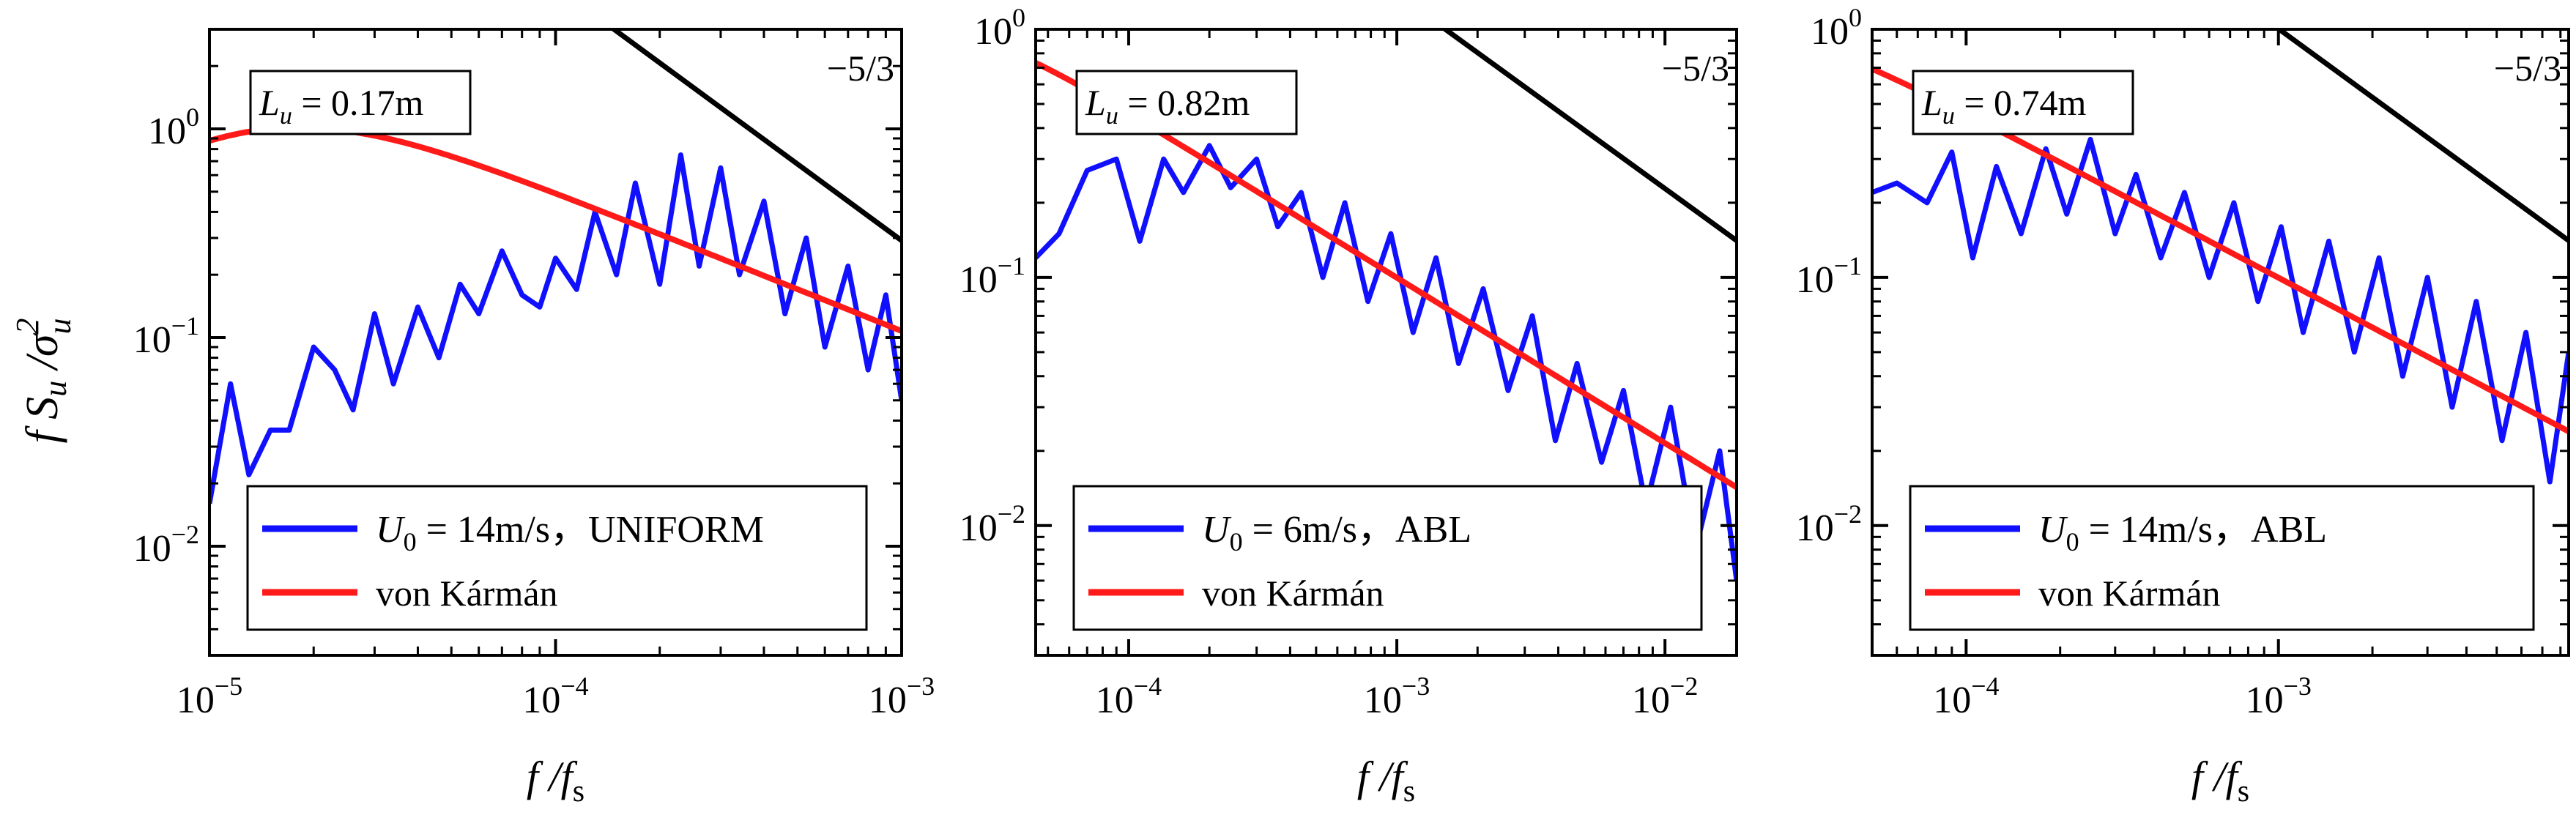  I want to click on series-line-von-karman, so click(555, 229).